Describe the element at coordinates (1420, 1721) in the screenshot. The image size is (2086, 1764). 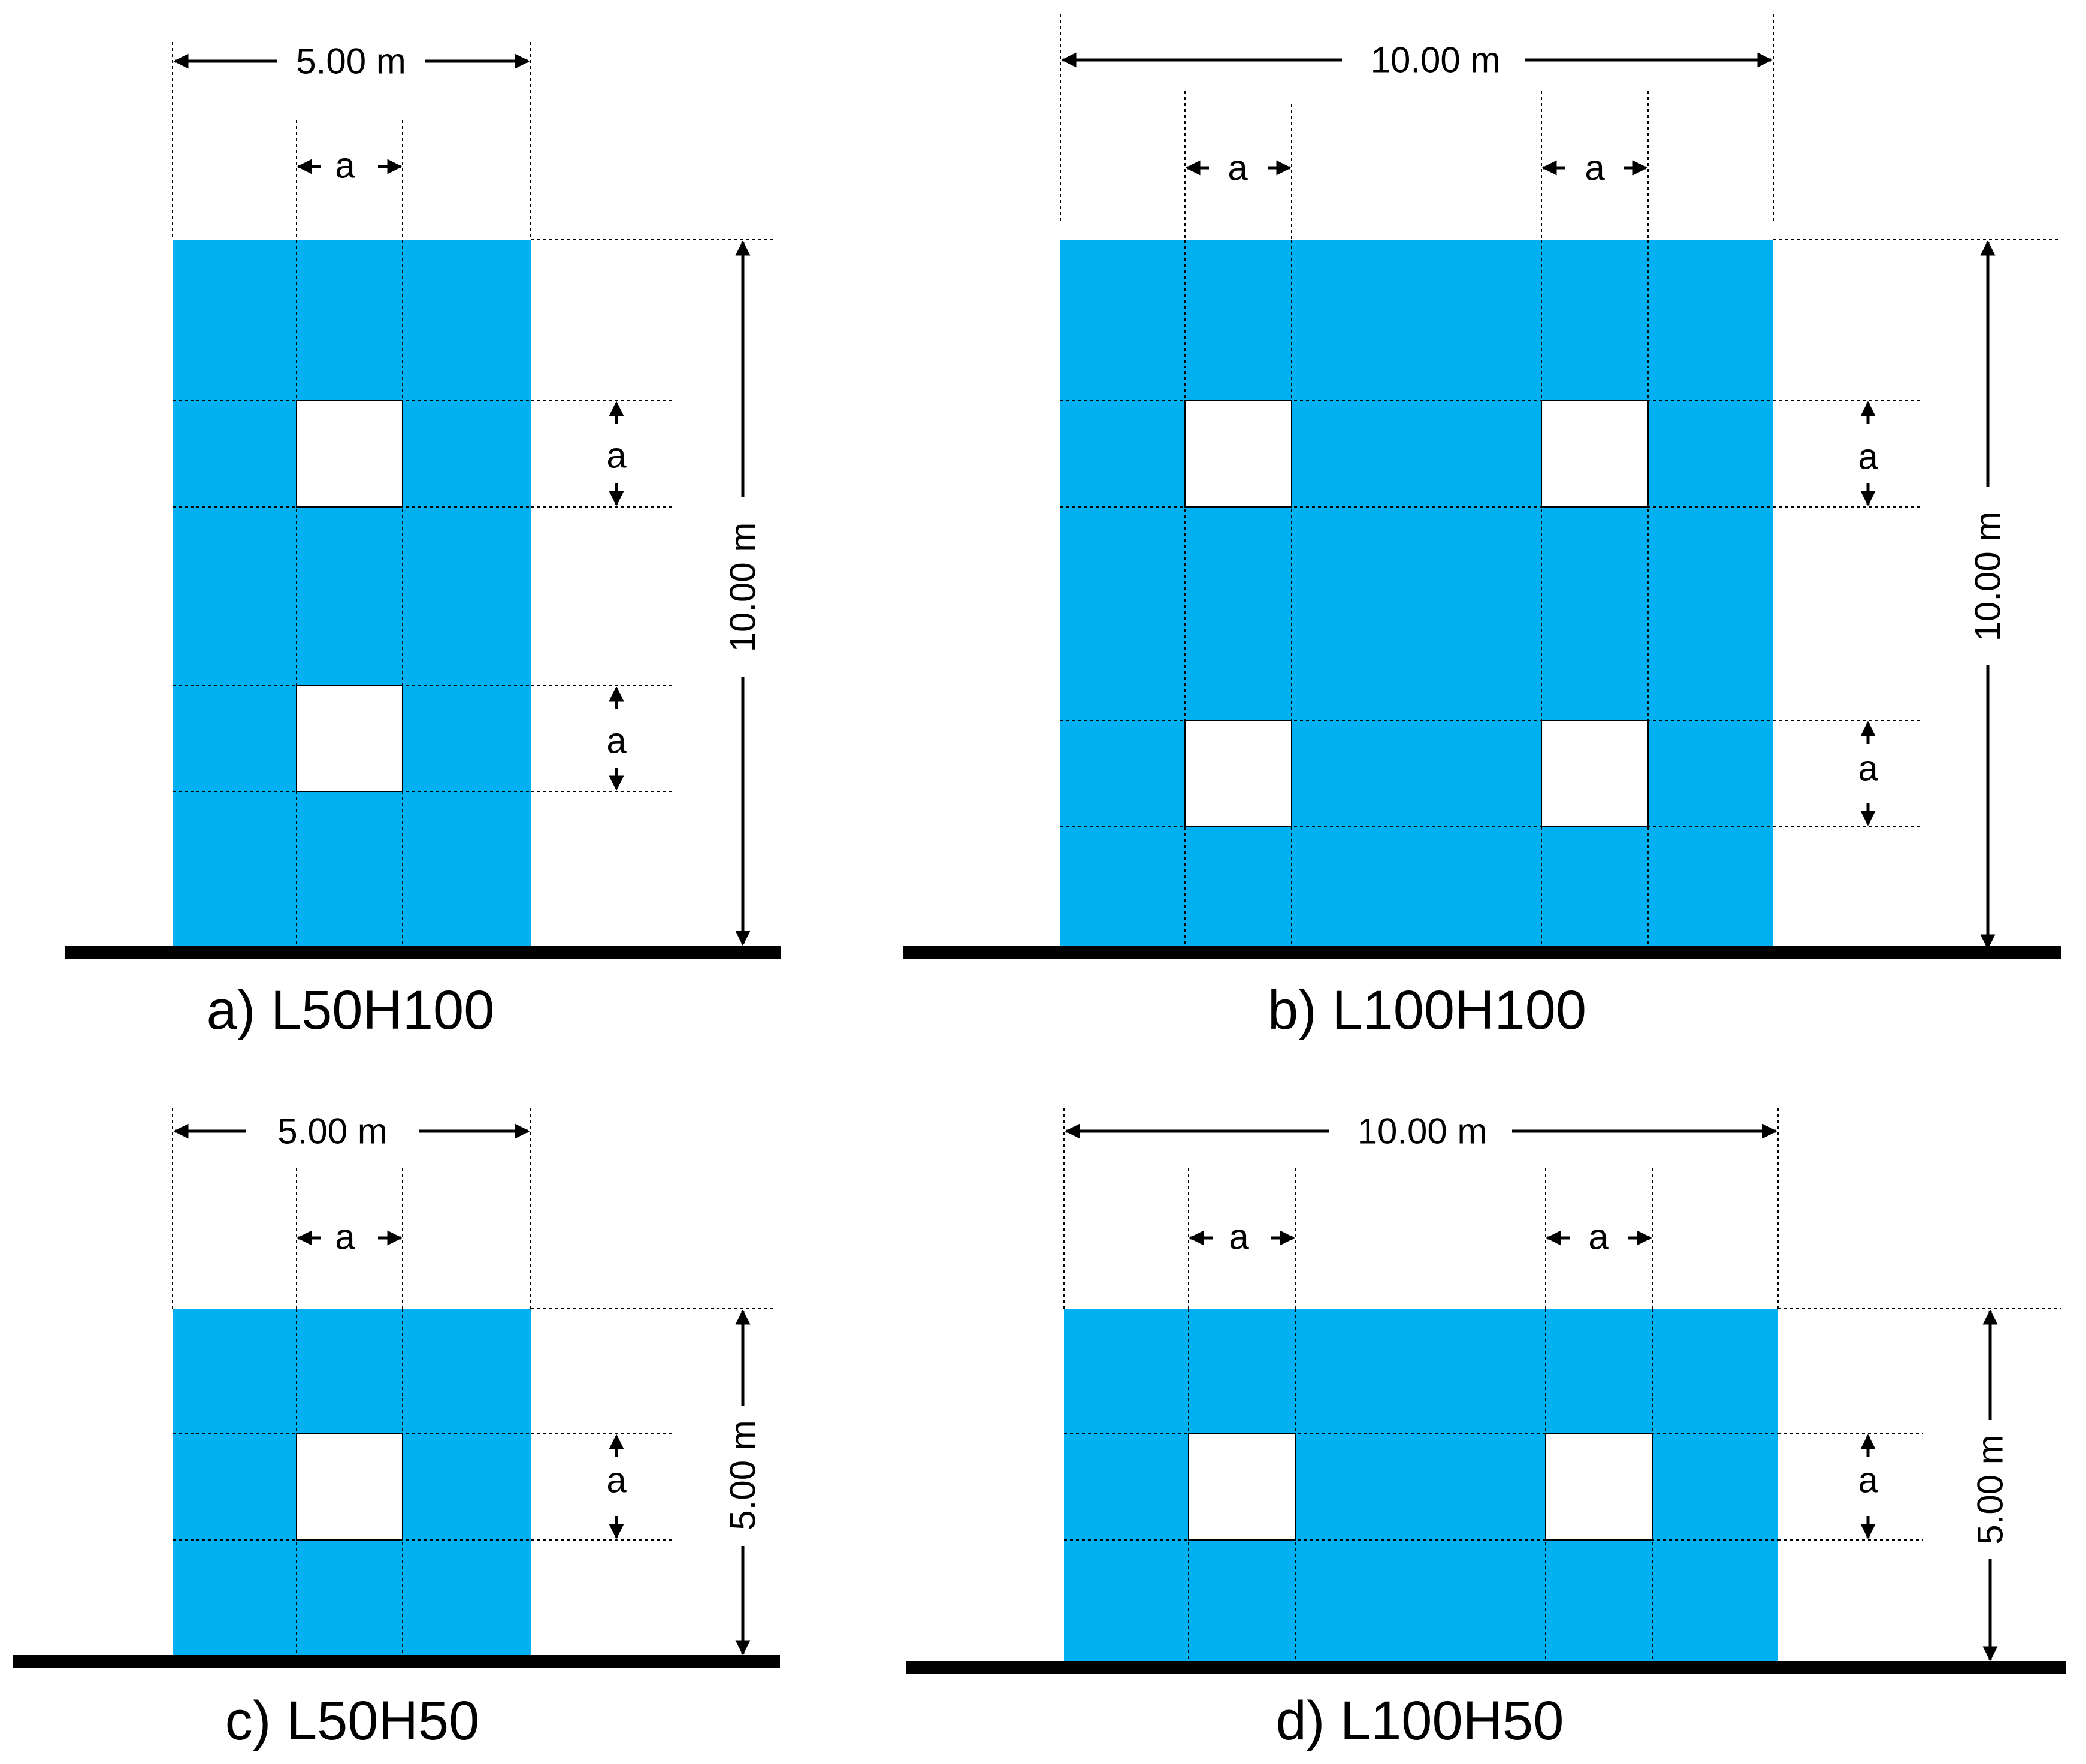
I see `caption-d: d) L100H50` at that location.